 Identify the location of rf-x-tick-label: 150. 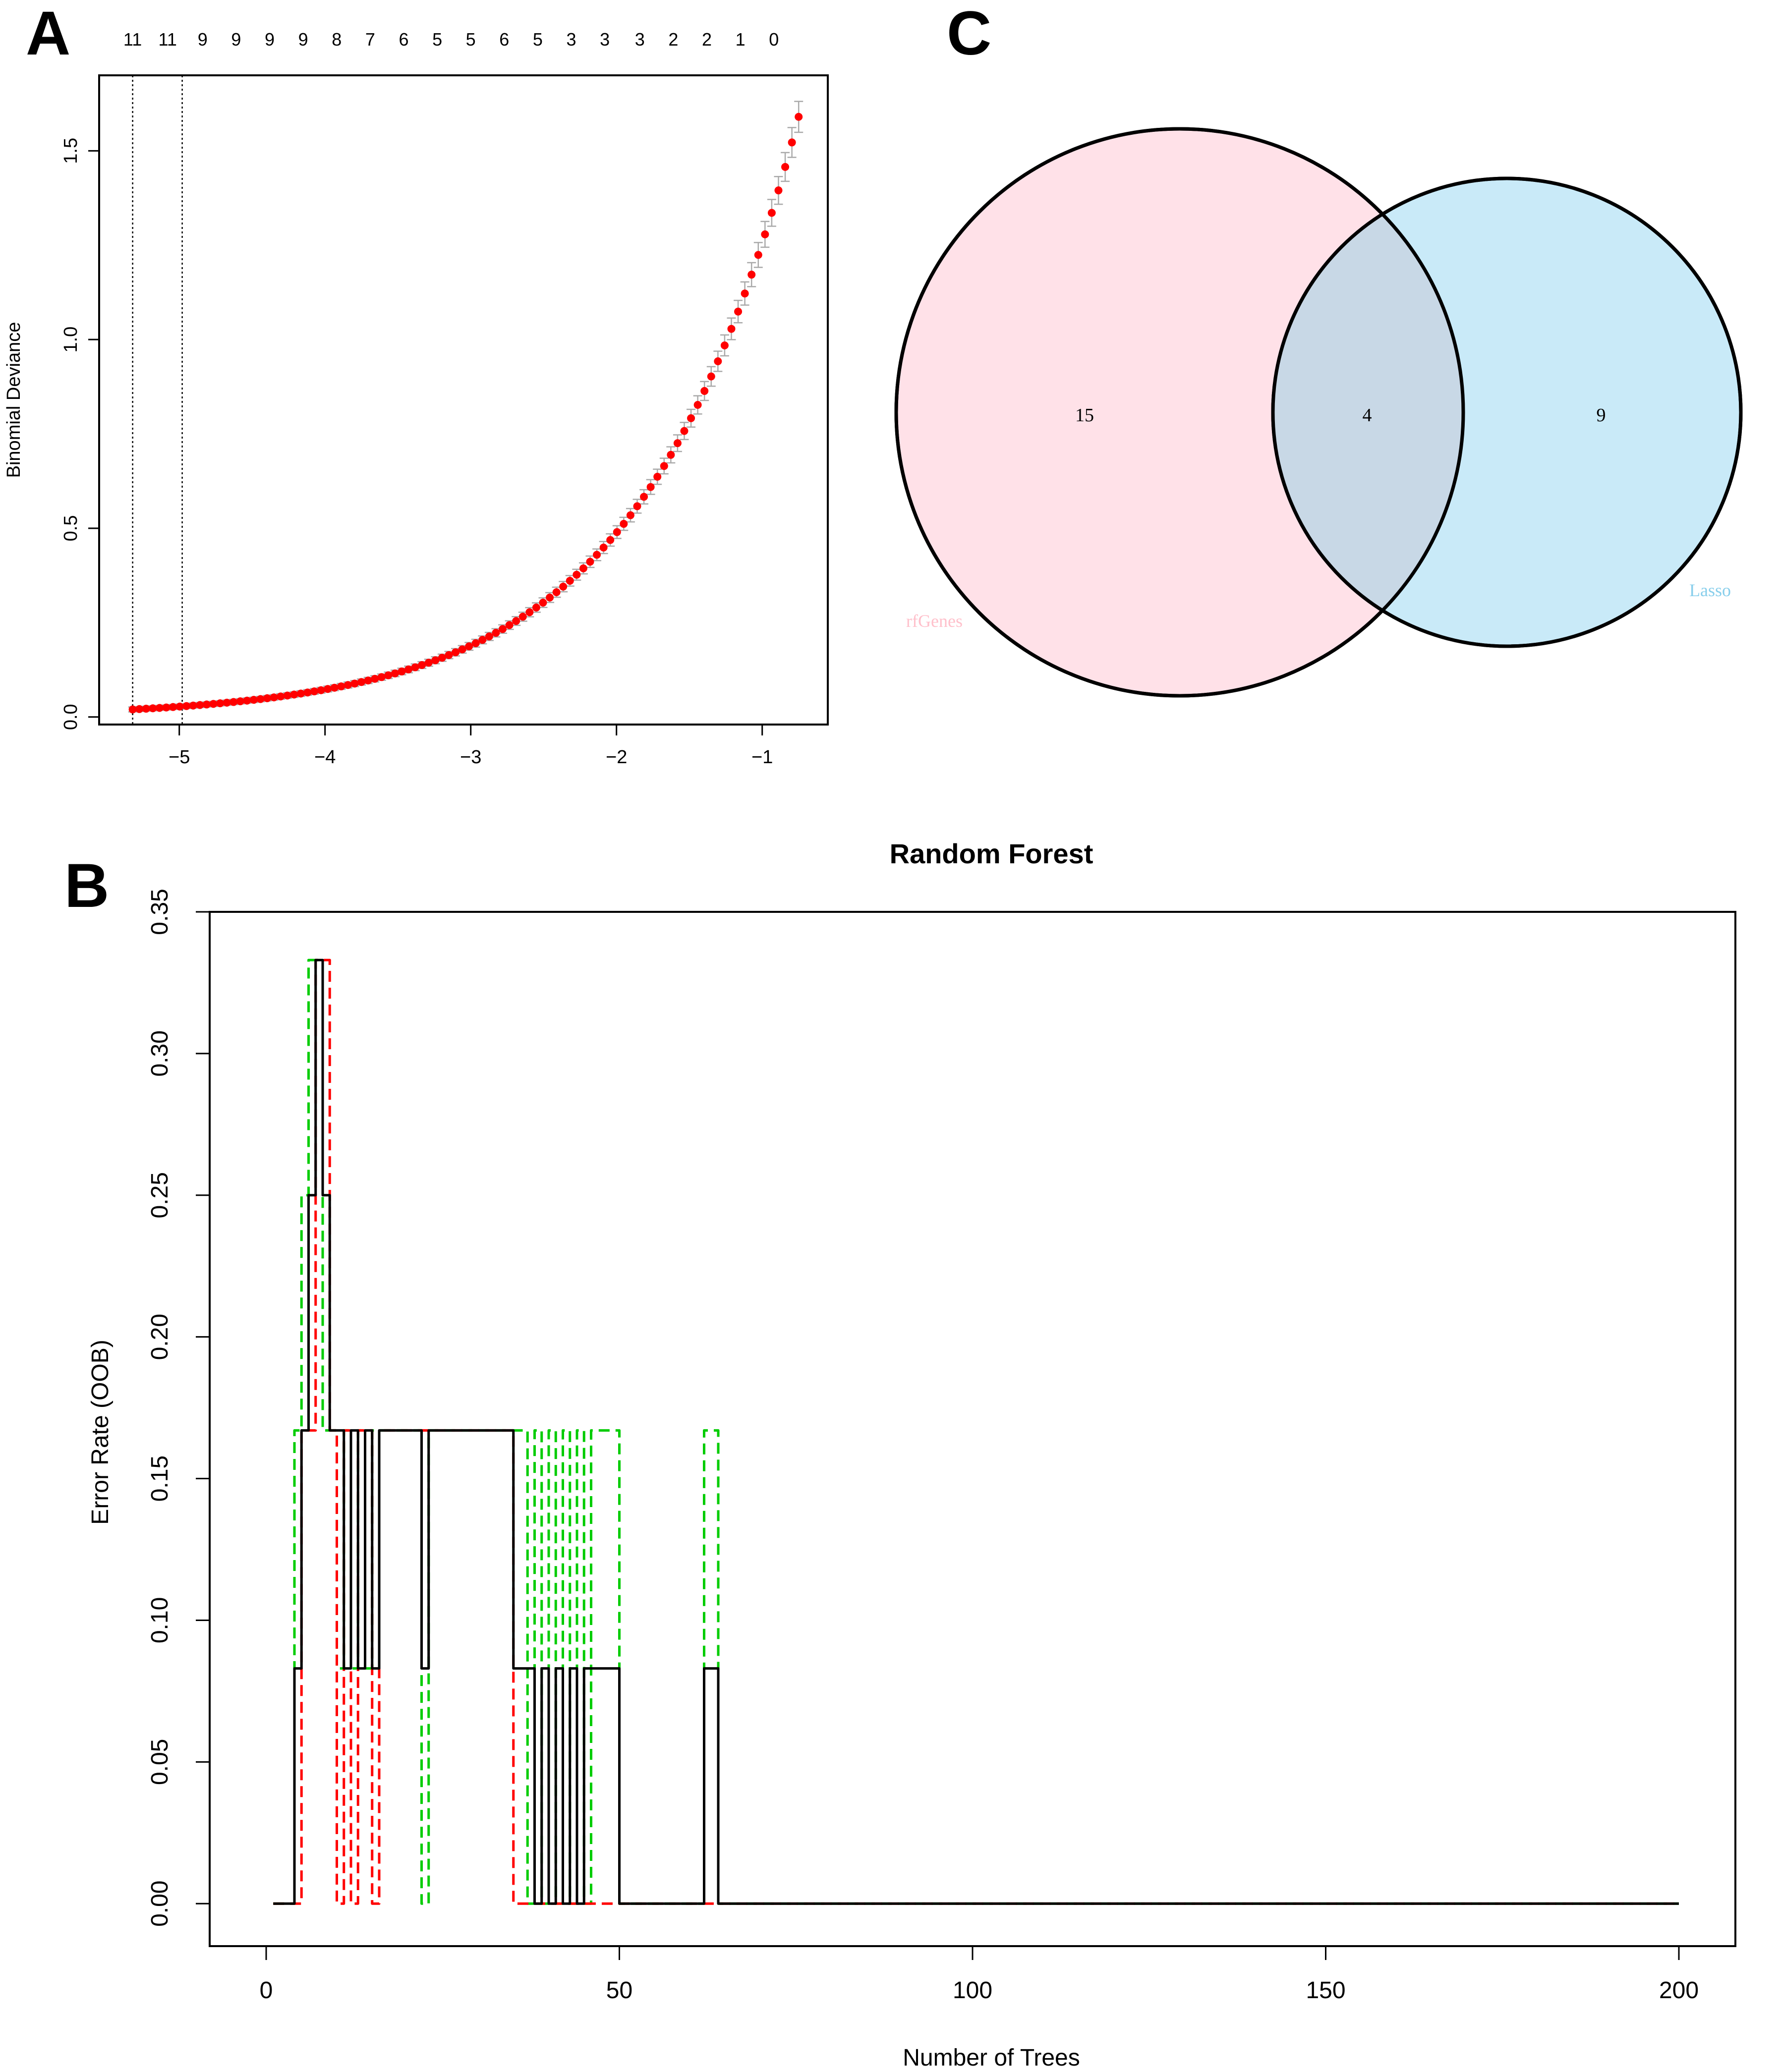
(1325, 1990).